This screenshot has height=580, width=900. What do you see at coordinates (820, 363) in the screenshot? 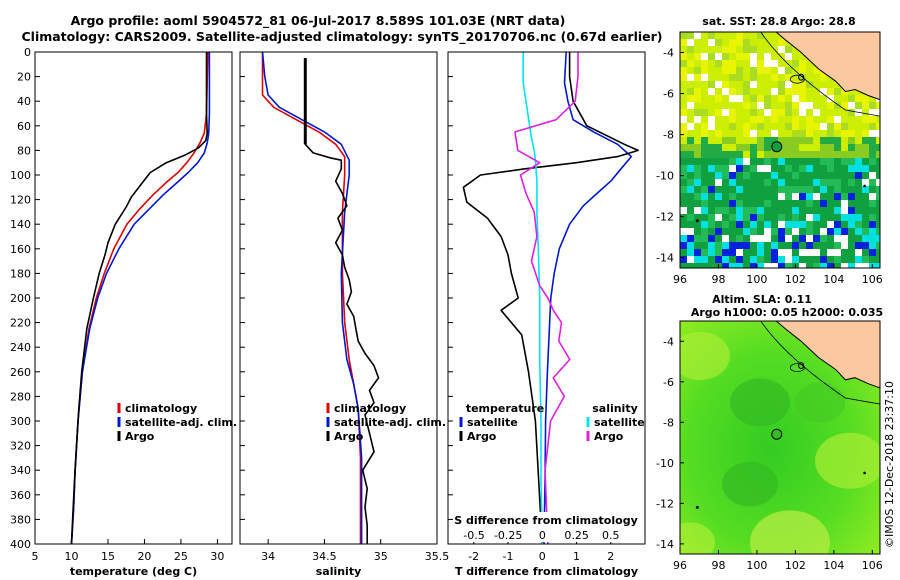
I see `bathymetry-contour` at bounding box center [820, 363].